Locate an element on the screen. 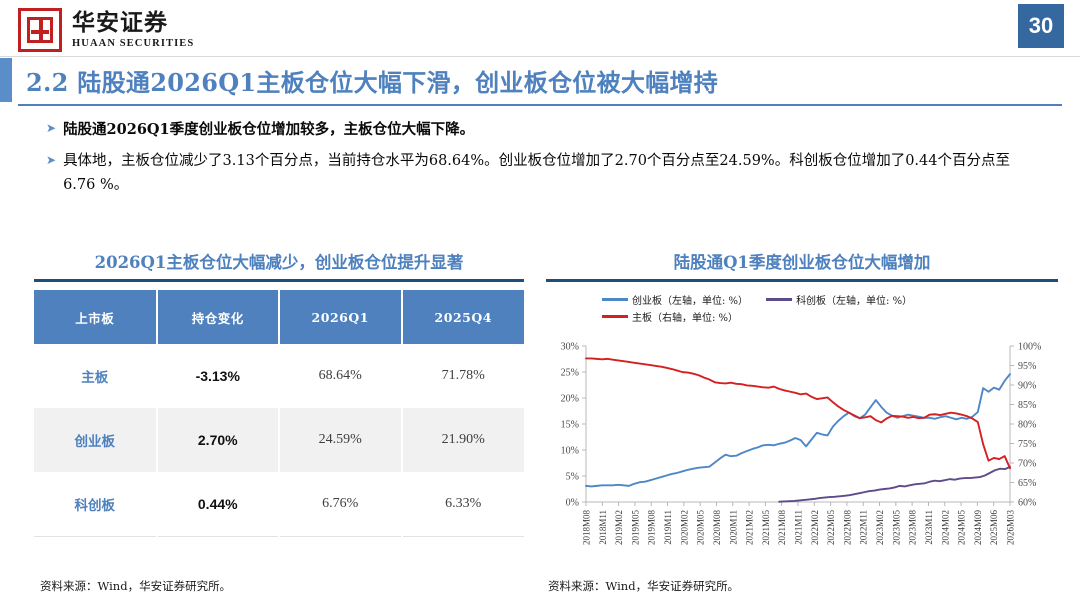 This screenshot has width=1080, height=607. legend-label: 科创板（左轴，单位: %） is located at coordinates (854, 302).